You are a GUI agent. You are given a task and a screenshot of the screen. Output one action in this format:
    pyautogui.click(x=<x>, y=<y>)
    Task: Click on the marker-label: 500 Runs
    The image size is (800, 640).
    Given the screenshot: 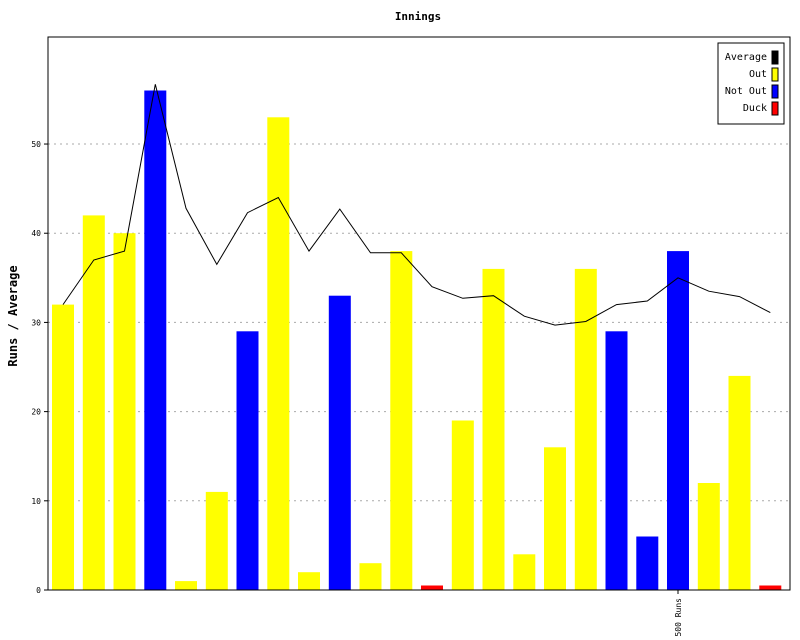 What is the action you would take?
    pyautogui.click(x=678, y=617)
    